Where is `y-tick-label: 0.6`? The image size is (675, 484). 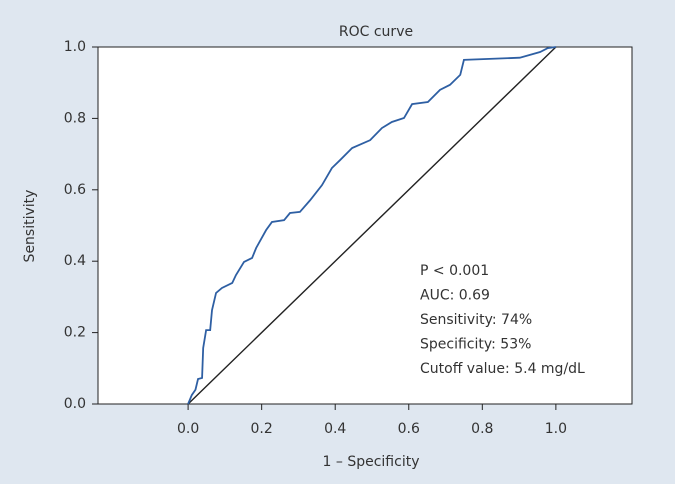 y-tick-label: 0.6 is located at coordinates (75, 190).